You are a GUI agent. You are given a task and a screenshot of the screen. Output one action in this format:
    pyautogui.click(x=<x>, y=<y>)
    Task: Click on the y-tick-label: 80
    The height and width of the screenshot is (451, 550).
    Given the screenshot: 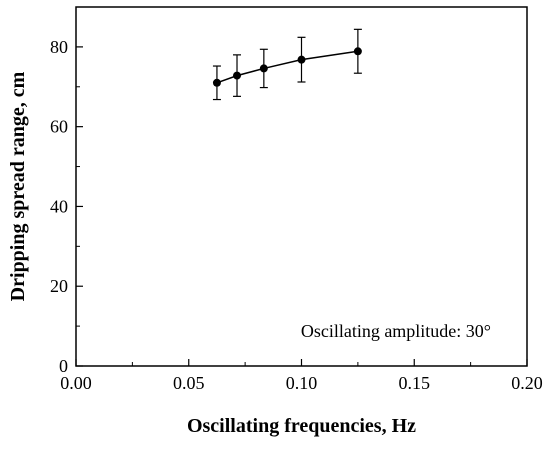 What is the action you would take?
    pyautogui.click(x=59, y=47)
    